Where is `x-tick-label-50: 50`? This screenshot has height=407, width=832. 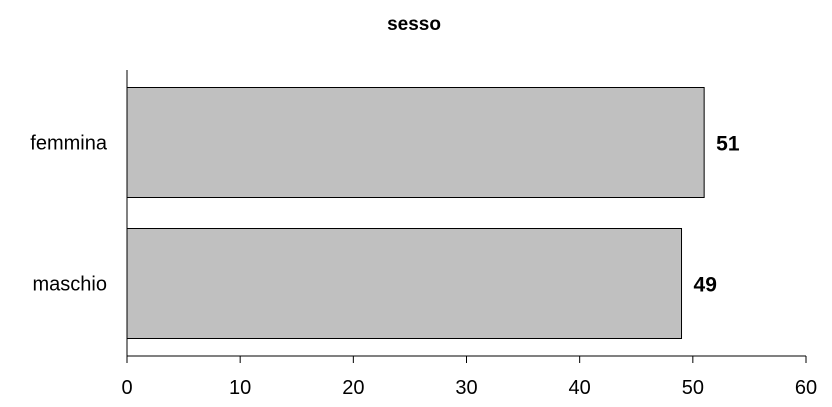 x-tick-label-50: 50 is located at coordinates (693, 388).